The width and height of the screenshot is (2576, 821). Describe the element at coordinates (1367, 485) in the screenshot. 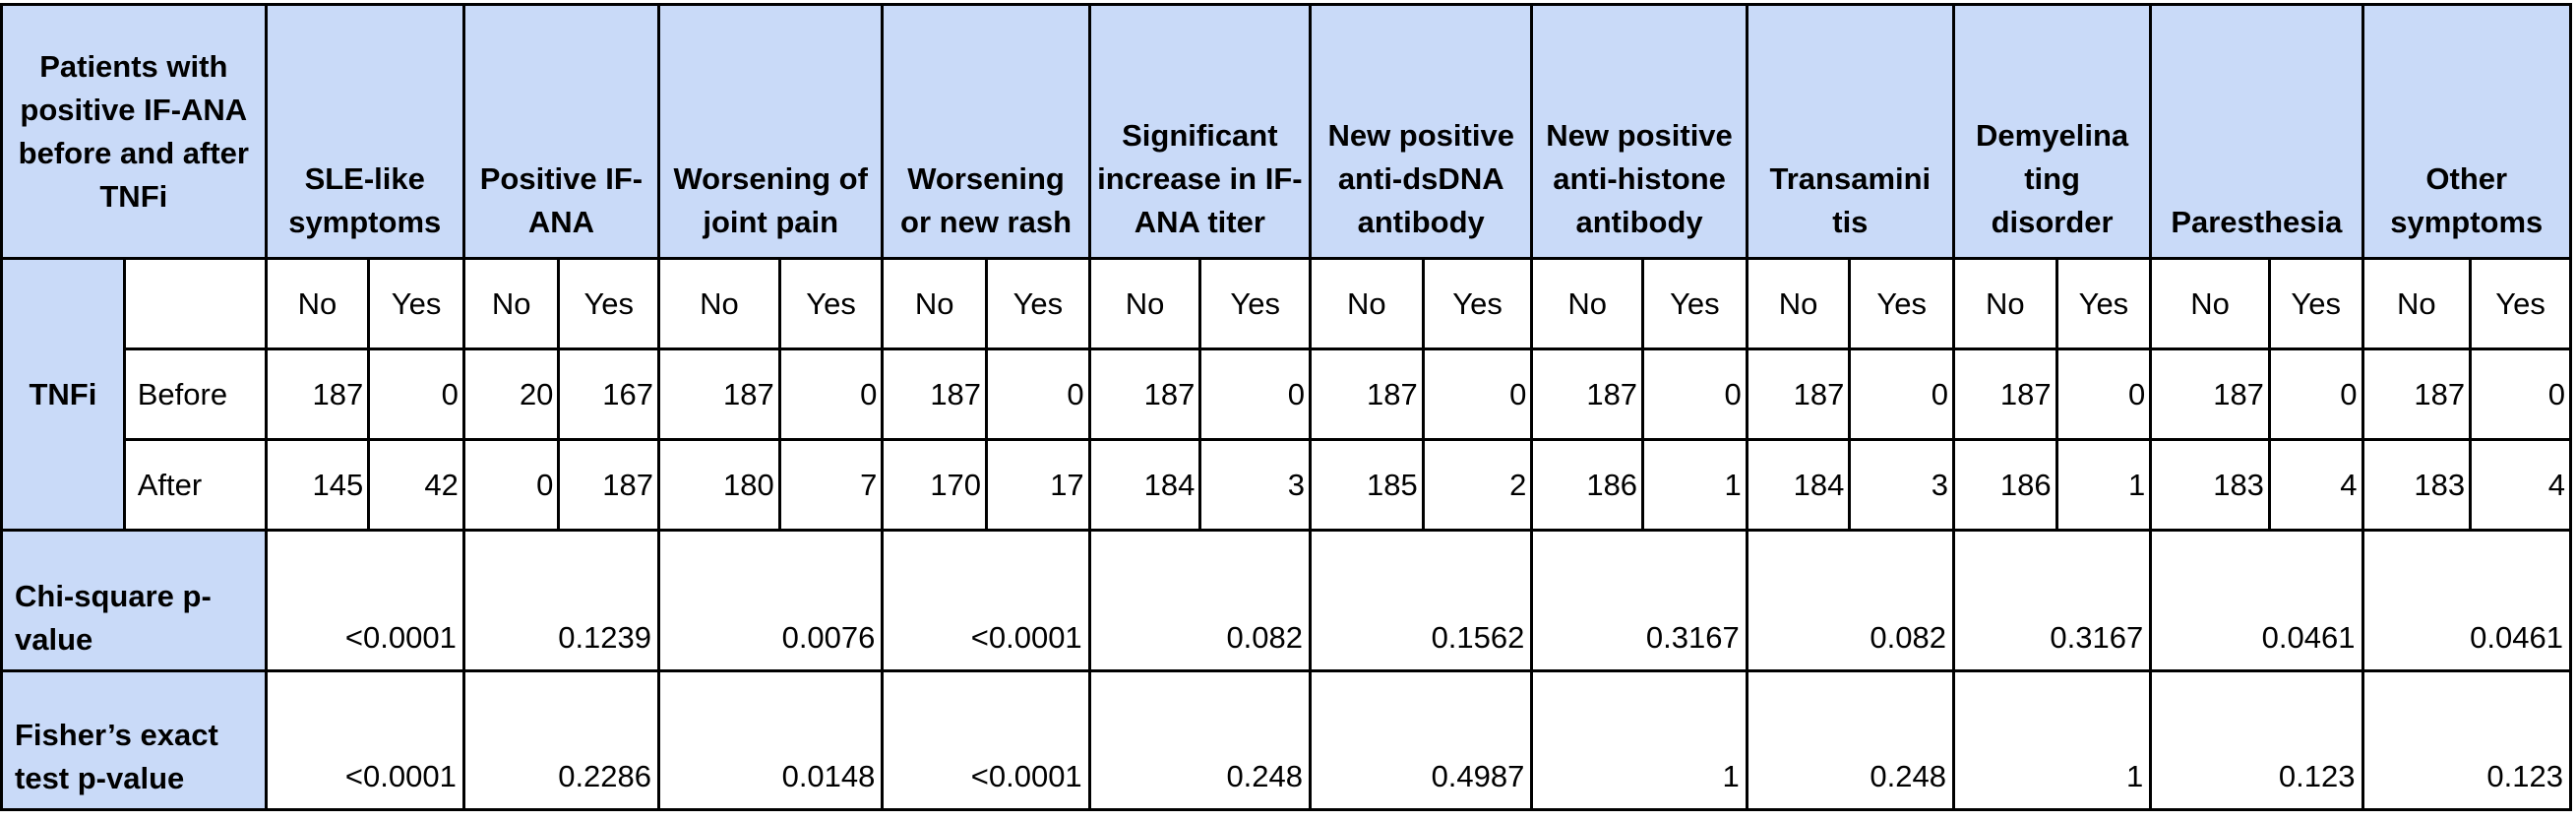

I see `after-no-cell: 185` at that location.